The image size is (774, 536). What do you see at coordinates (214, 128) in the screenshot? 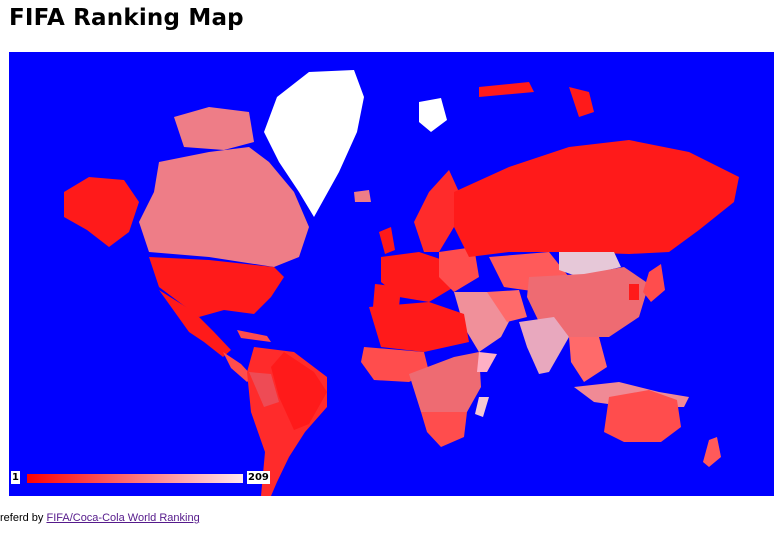
I see `country-arctic-islands` at bounding box center [214, 128].